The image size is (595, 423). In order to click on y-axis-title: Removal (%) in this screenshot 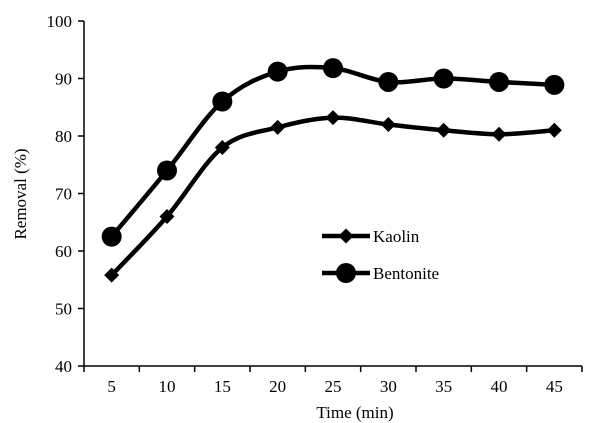, I will do `click(20, 193)`.